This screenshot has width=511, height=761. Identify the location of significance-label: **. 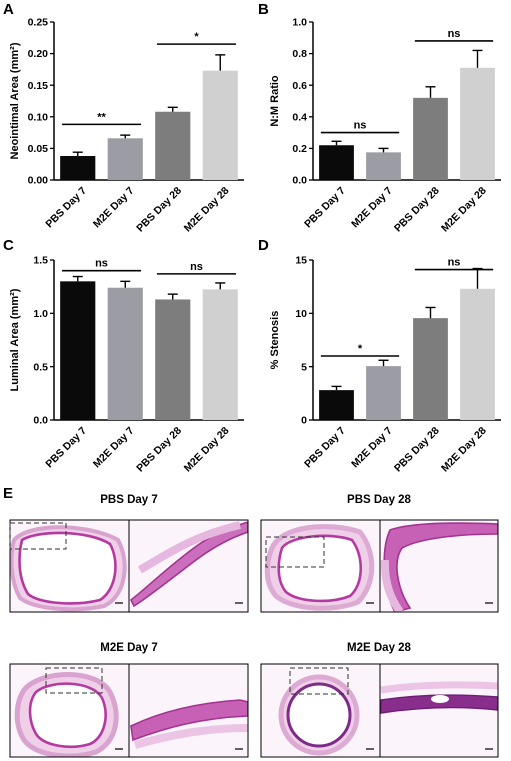
(101, 117).